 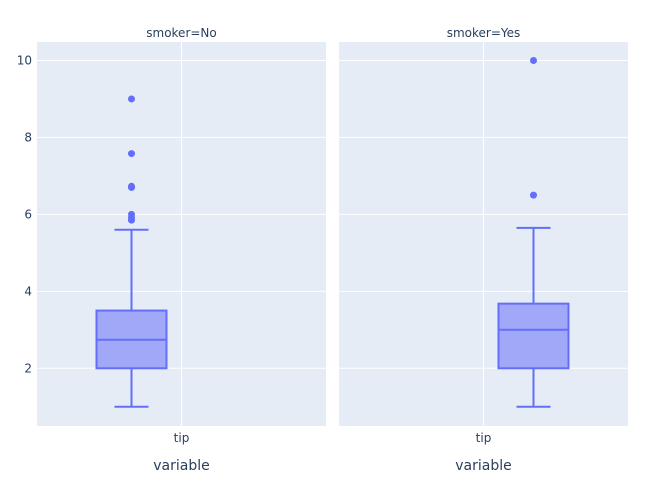 What do you see at coordinates (28, 214) in the screenshot?
I see `y-tick-label: 6` at bounding box center [28, 214].